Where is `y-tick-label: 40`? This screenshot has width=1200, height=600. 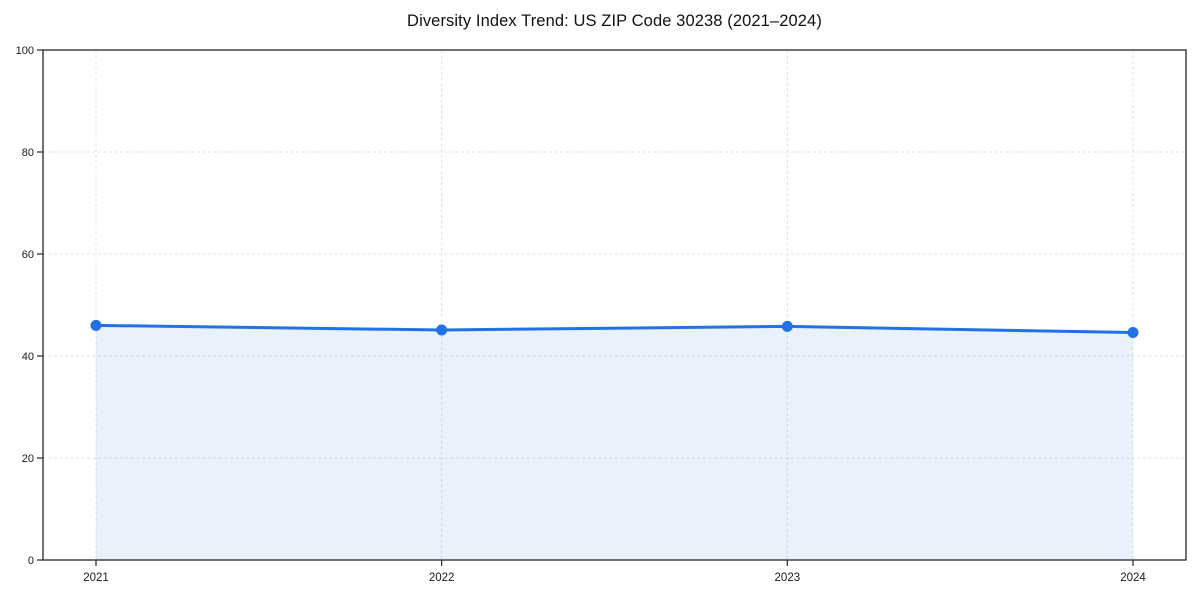 y-tick-label: 40 is located at coordinates (28, 357).